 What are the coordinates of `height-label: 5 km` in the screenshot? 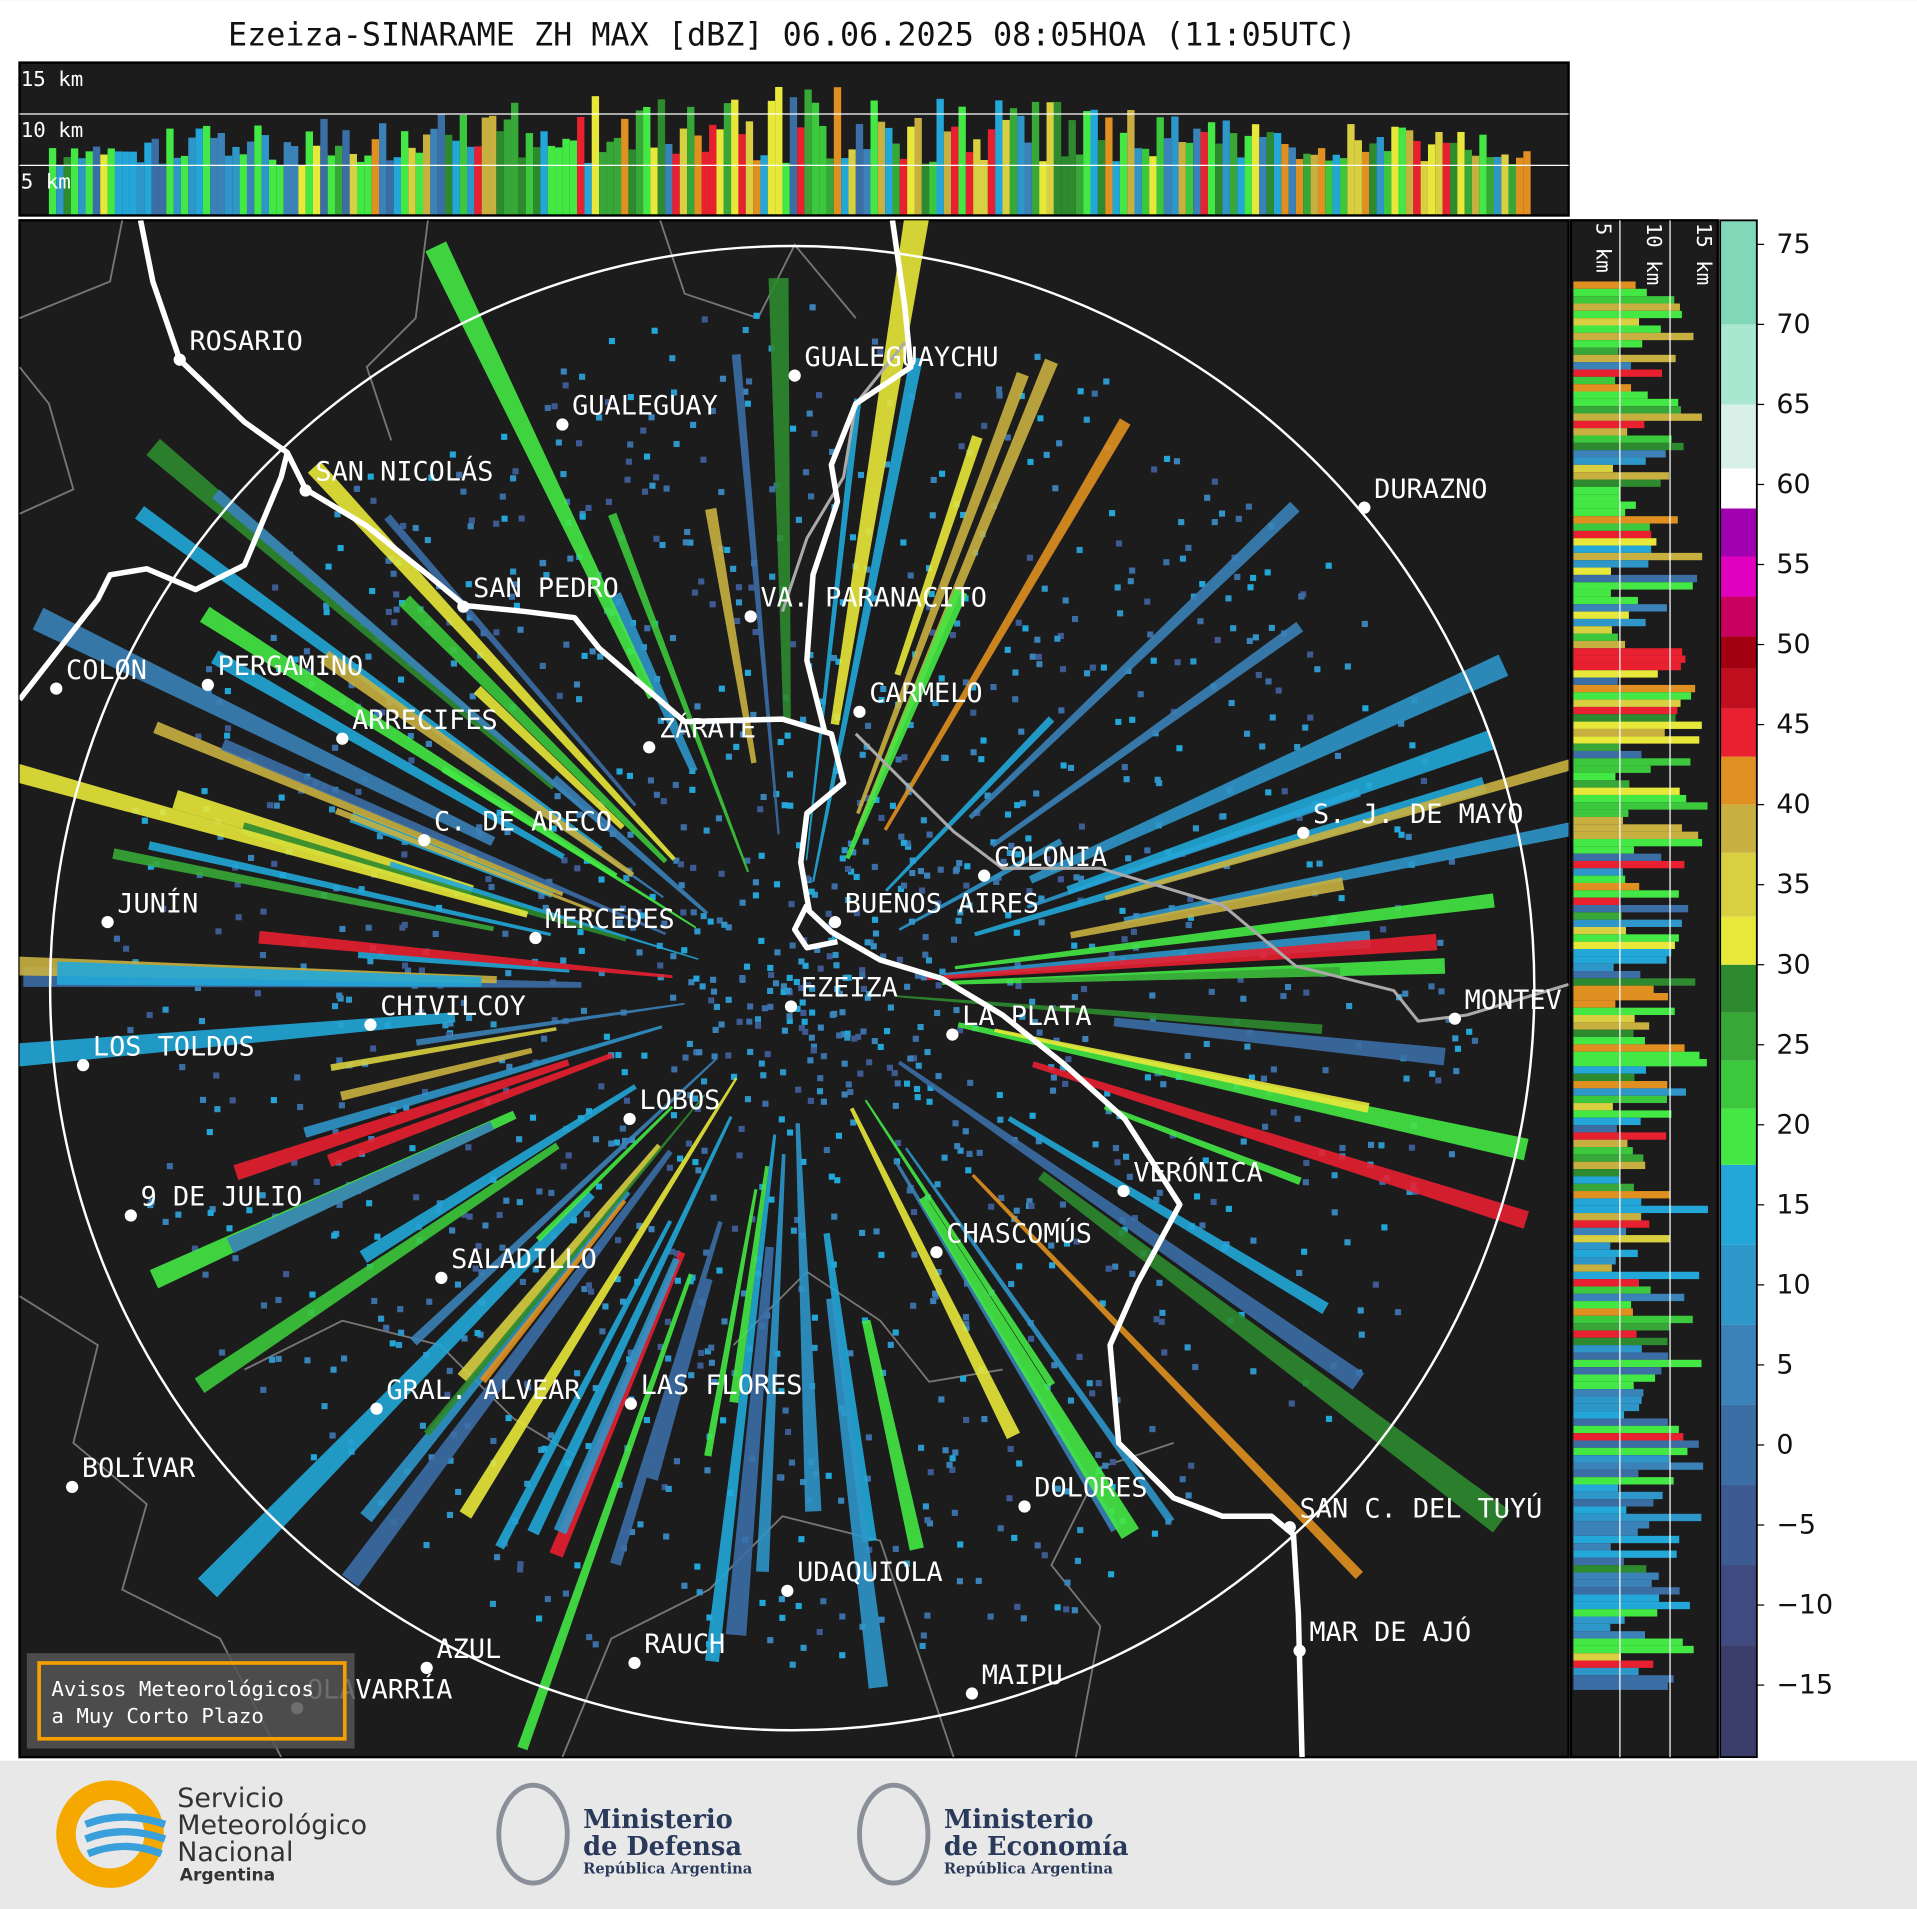 It's located at (46, 182).